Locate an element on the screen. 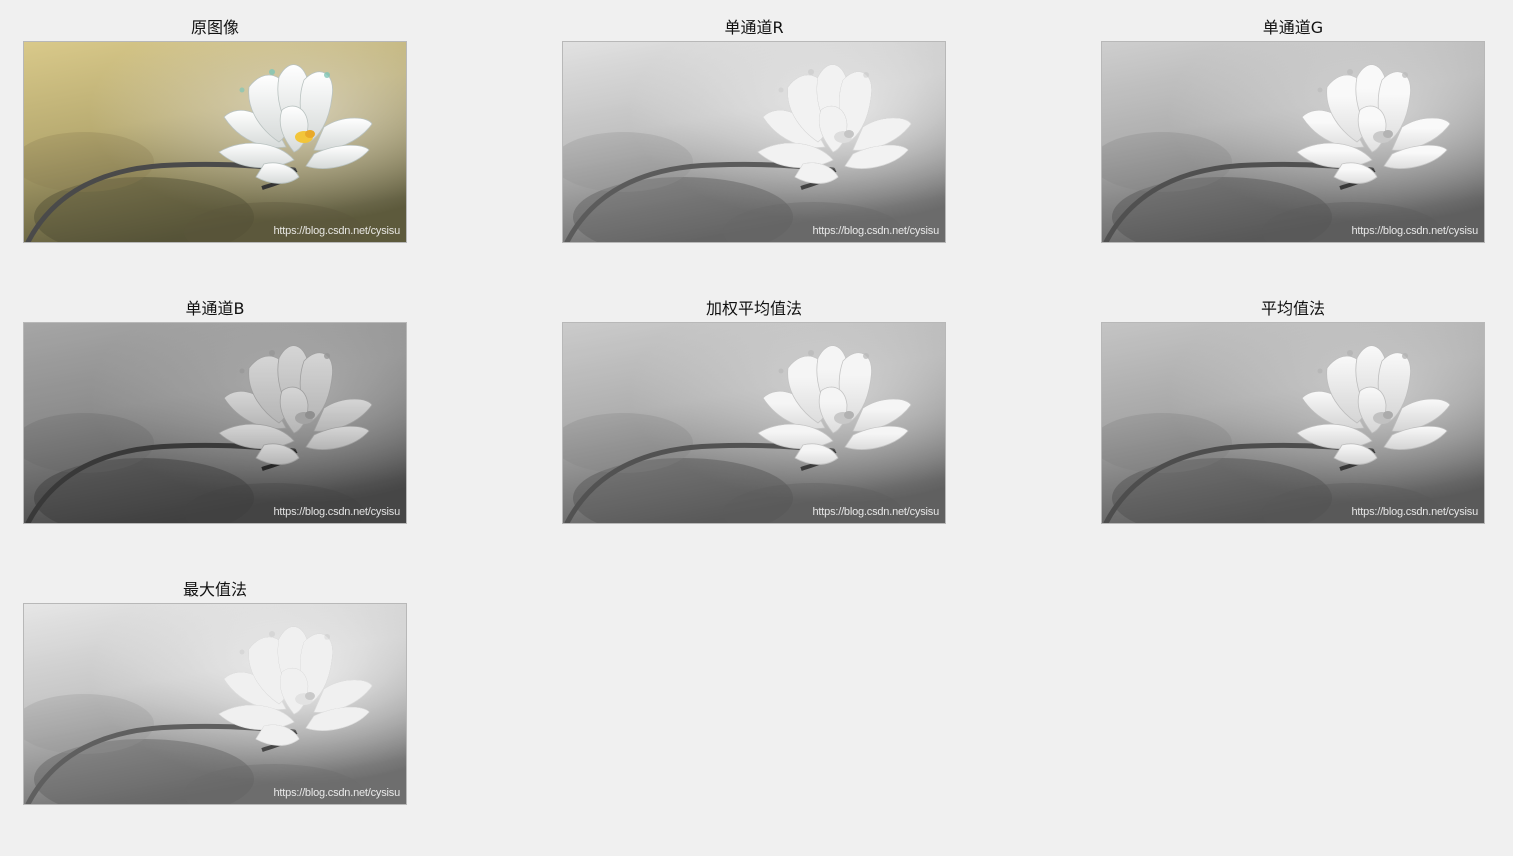 The width and height of the screenshot is (1513, 856). panel-title: 单通道G is located at coordinates (1293, 27).